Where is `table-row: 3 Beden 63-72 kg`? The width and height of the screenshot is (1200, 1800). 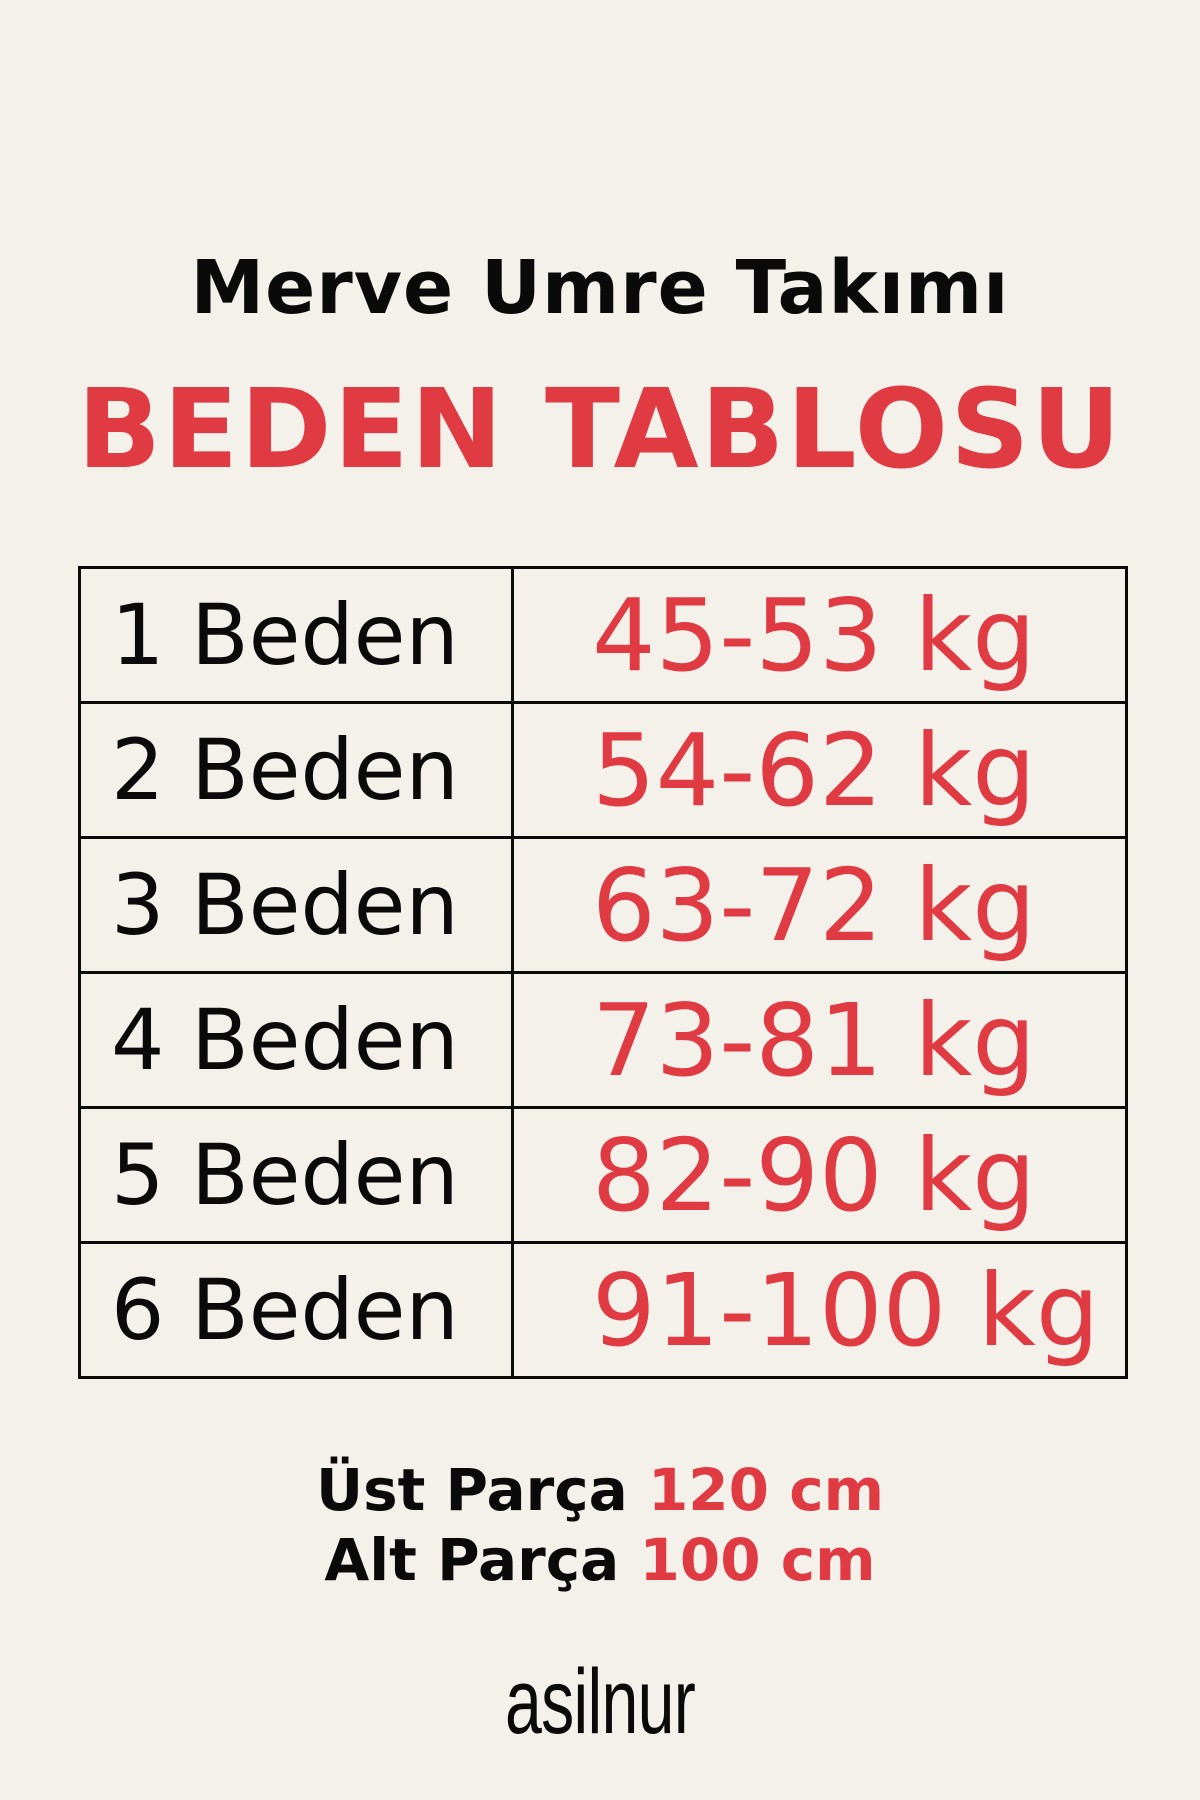
table-row: 3 Beden 63-72 kg is located at coordinates (603, 905).